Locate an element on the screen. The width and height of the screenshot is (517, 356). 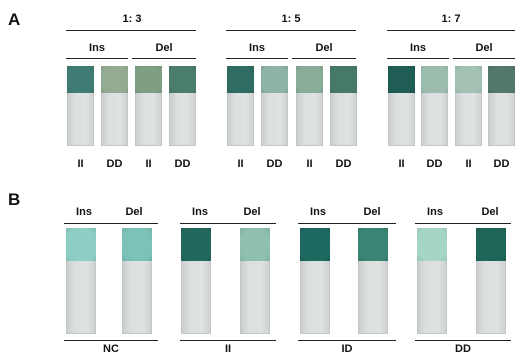
ratio-label: 1: 5 is located at coordinates (291, 19).